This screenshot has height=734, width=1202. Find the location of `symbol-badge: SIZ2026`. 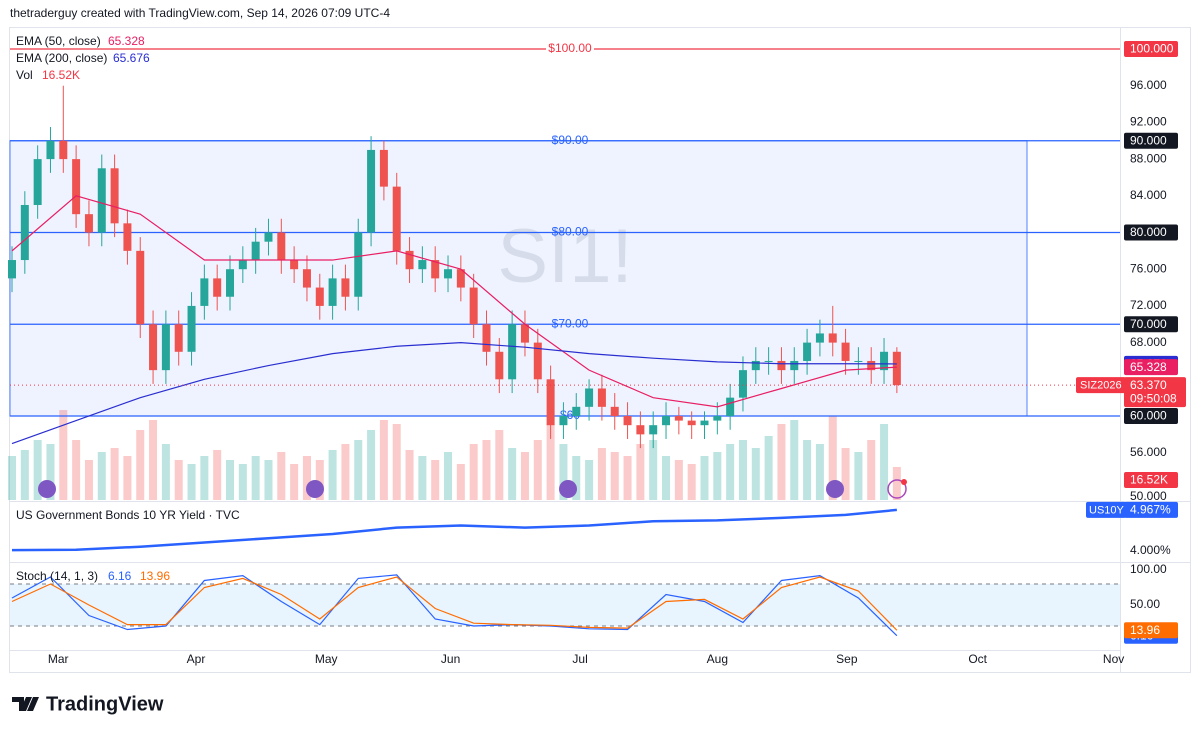

symbol-badge: SIZ2026 is located at coordinates (1101, 385).